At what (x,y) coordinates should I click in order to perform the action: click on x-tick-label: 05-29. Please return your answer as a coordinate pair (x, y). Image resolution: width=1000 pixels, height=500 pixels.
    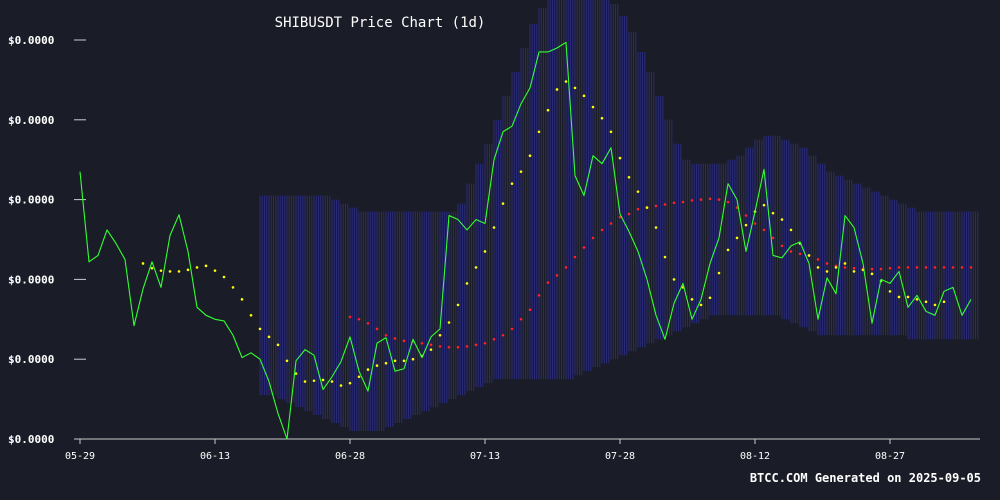
    Looking at the image, I should click on (80, 456).